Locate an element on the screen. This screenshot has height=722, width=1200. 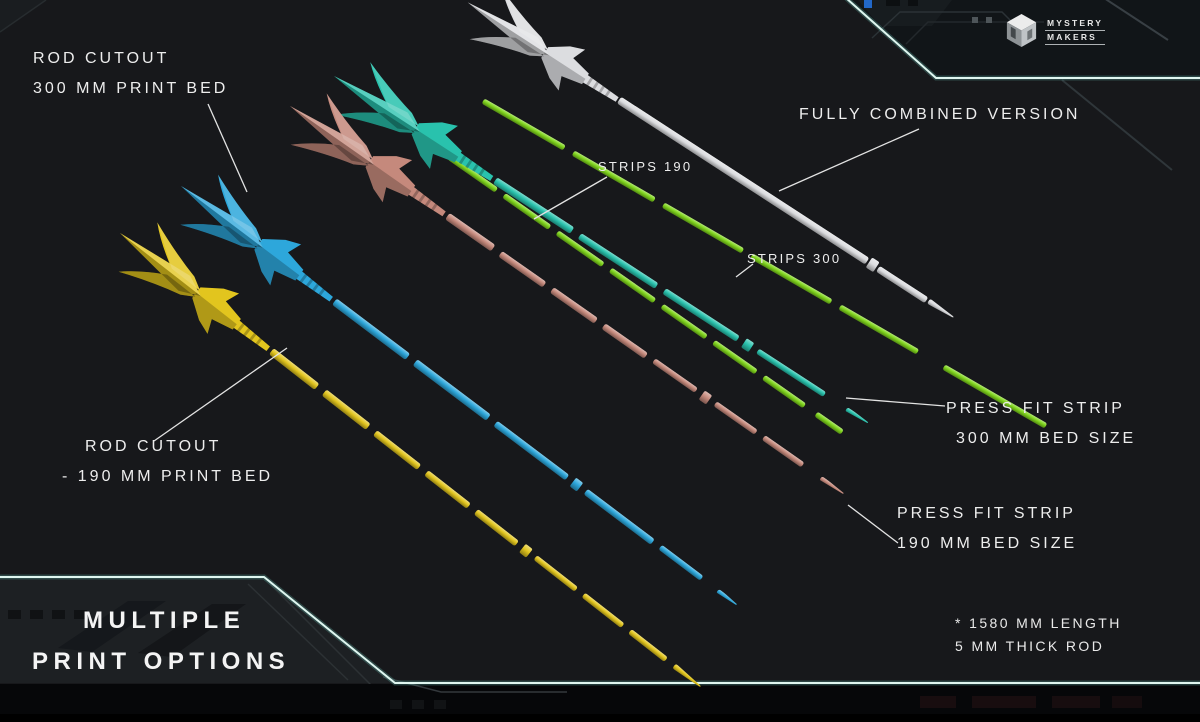
brand-logo: MYSTERY MAKERS is located at coordinates (1054, 30).